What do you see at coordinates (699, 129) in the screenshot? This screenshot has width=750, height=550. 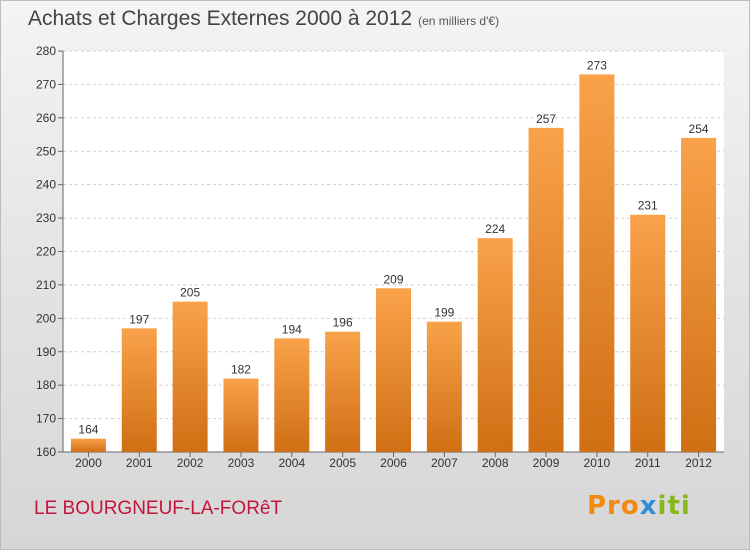 I see `data-label: 254` at bounding box center [699, 129].